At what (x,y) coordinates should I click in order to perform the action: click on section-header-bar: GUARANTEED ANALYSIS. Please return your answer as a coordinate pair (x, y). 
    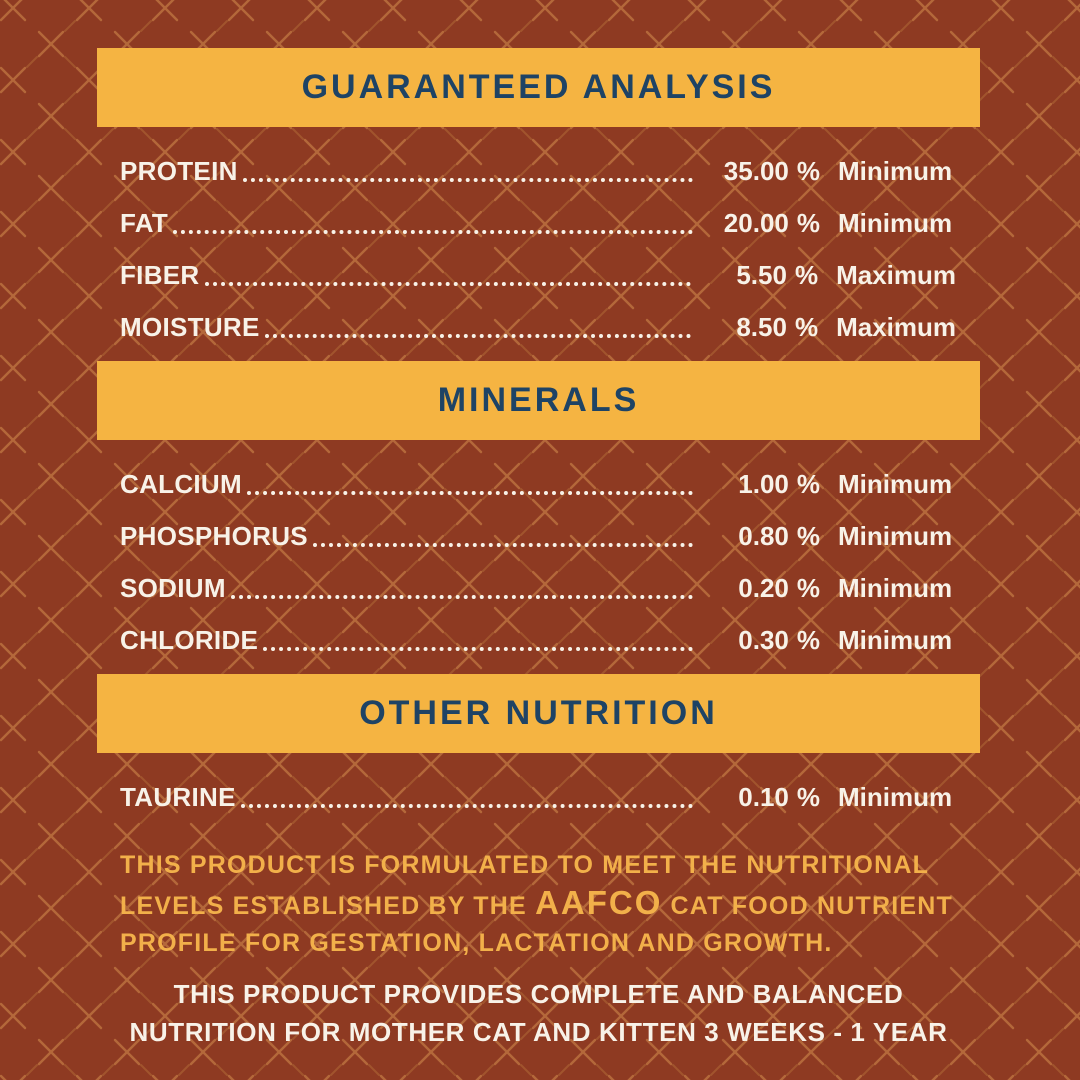
    Looking at the image, I should click on (538, 87).